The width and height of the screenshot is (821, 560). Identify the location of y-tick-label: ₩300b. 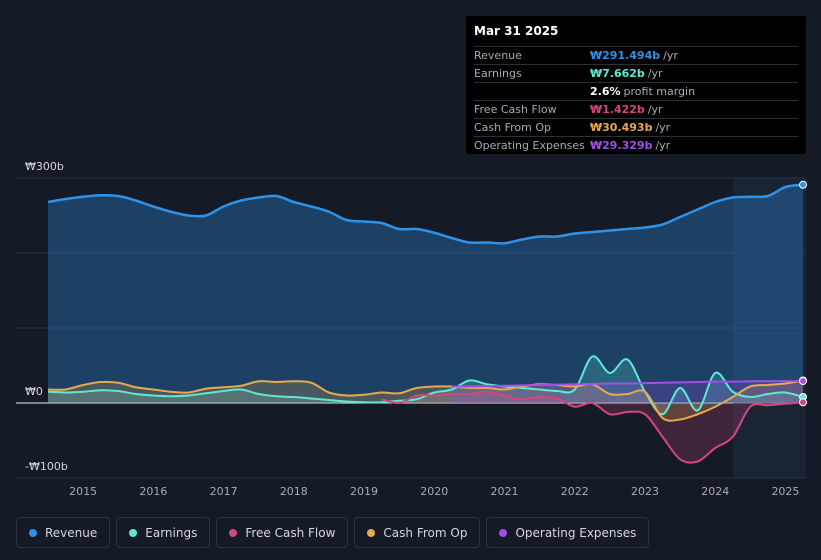
(44, 166).